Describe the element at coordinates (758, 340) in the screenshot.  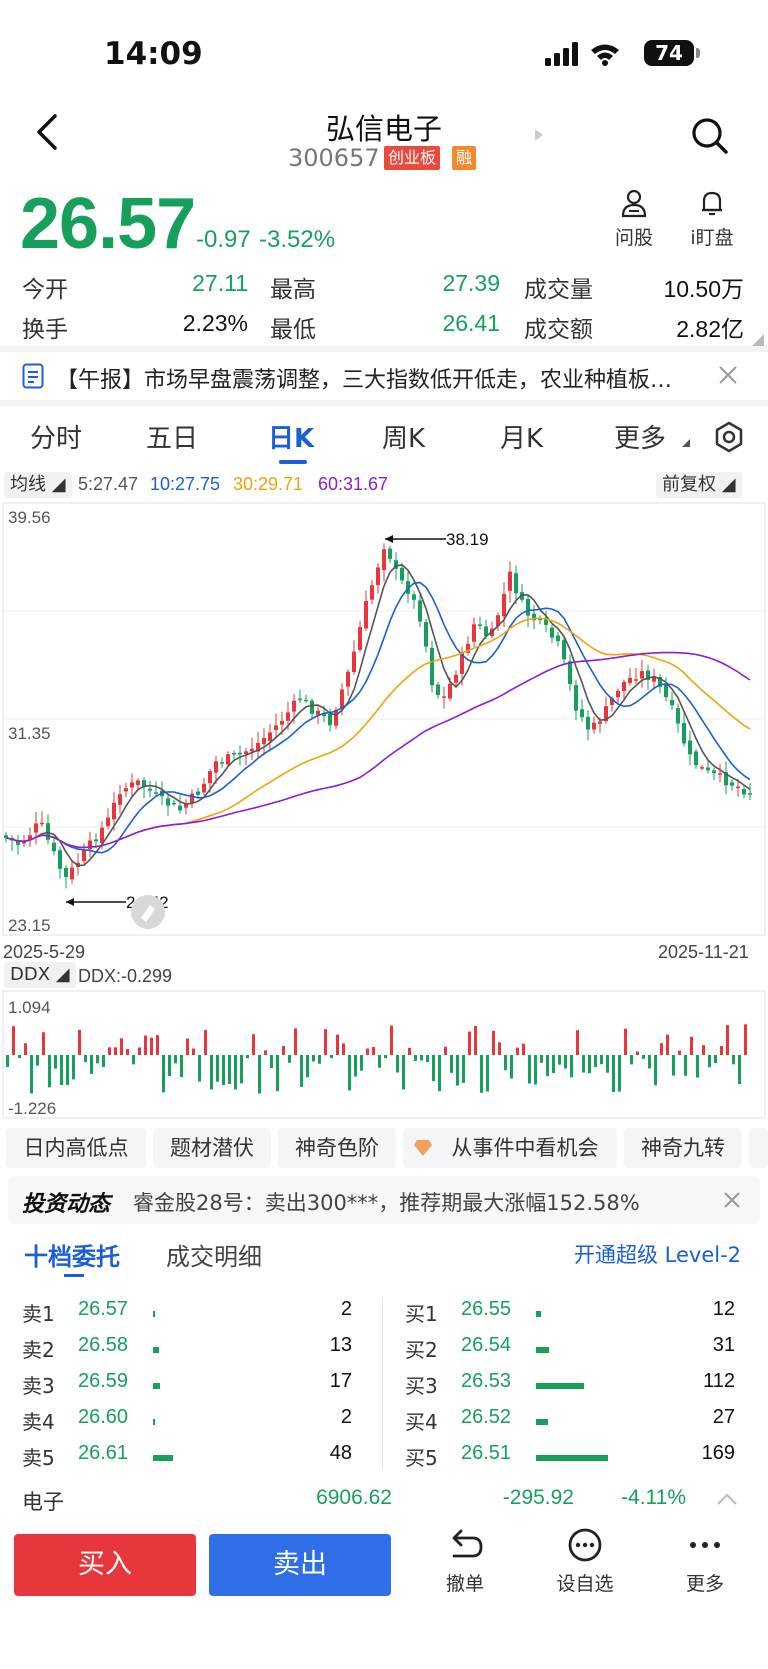
I see `expand-corner-icon` at that location.